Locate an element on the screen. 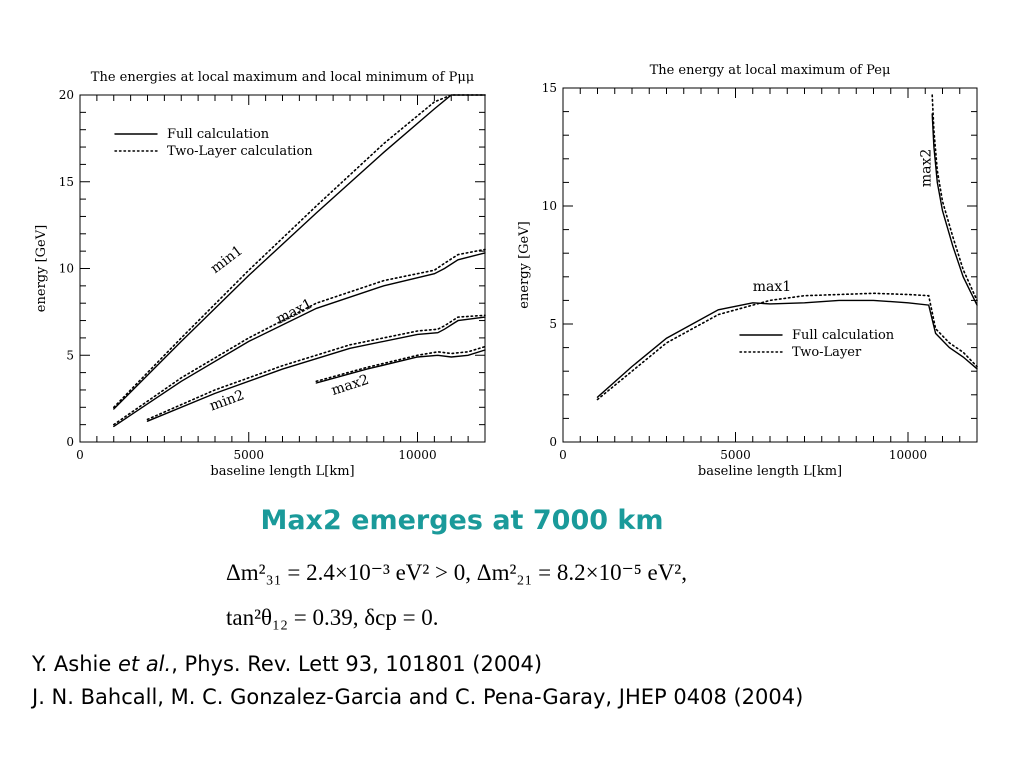 This screenshot has width=1024, height=768. series-line-min2-solid is located at coordinates (316, 369).